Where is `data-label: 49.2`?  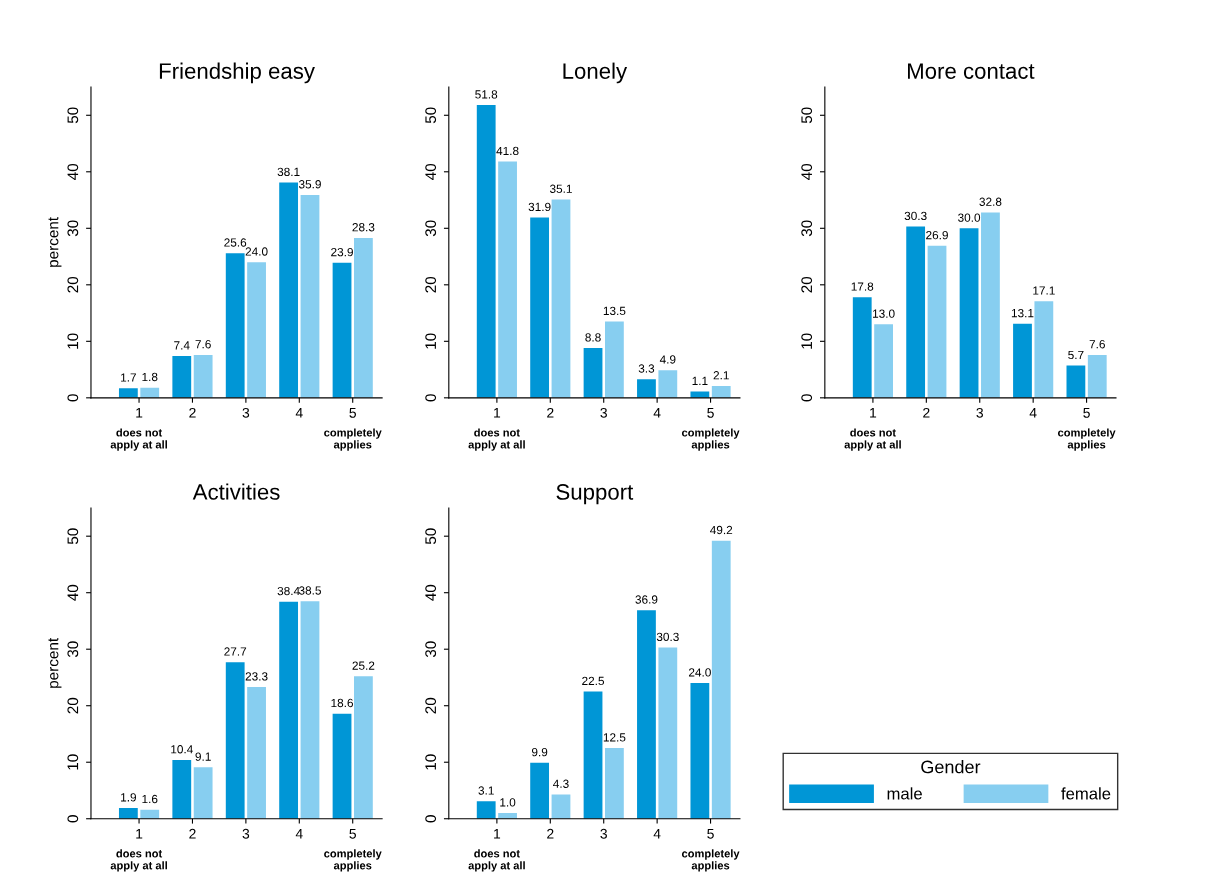
data-label: 49.2 is located at coordinates (721, 530).